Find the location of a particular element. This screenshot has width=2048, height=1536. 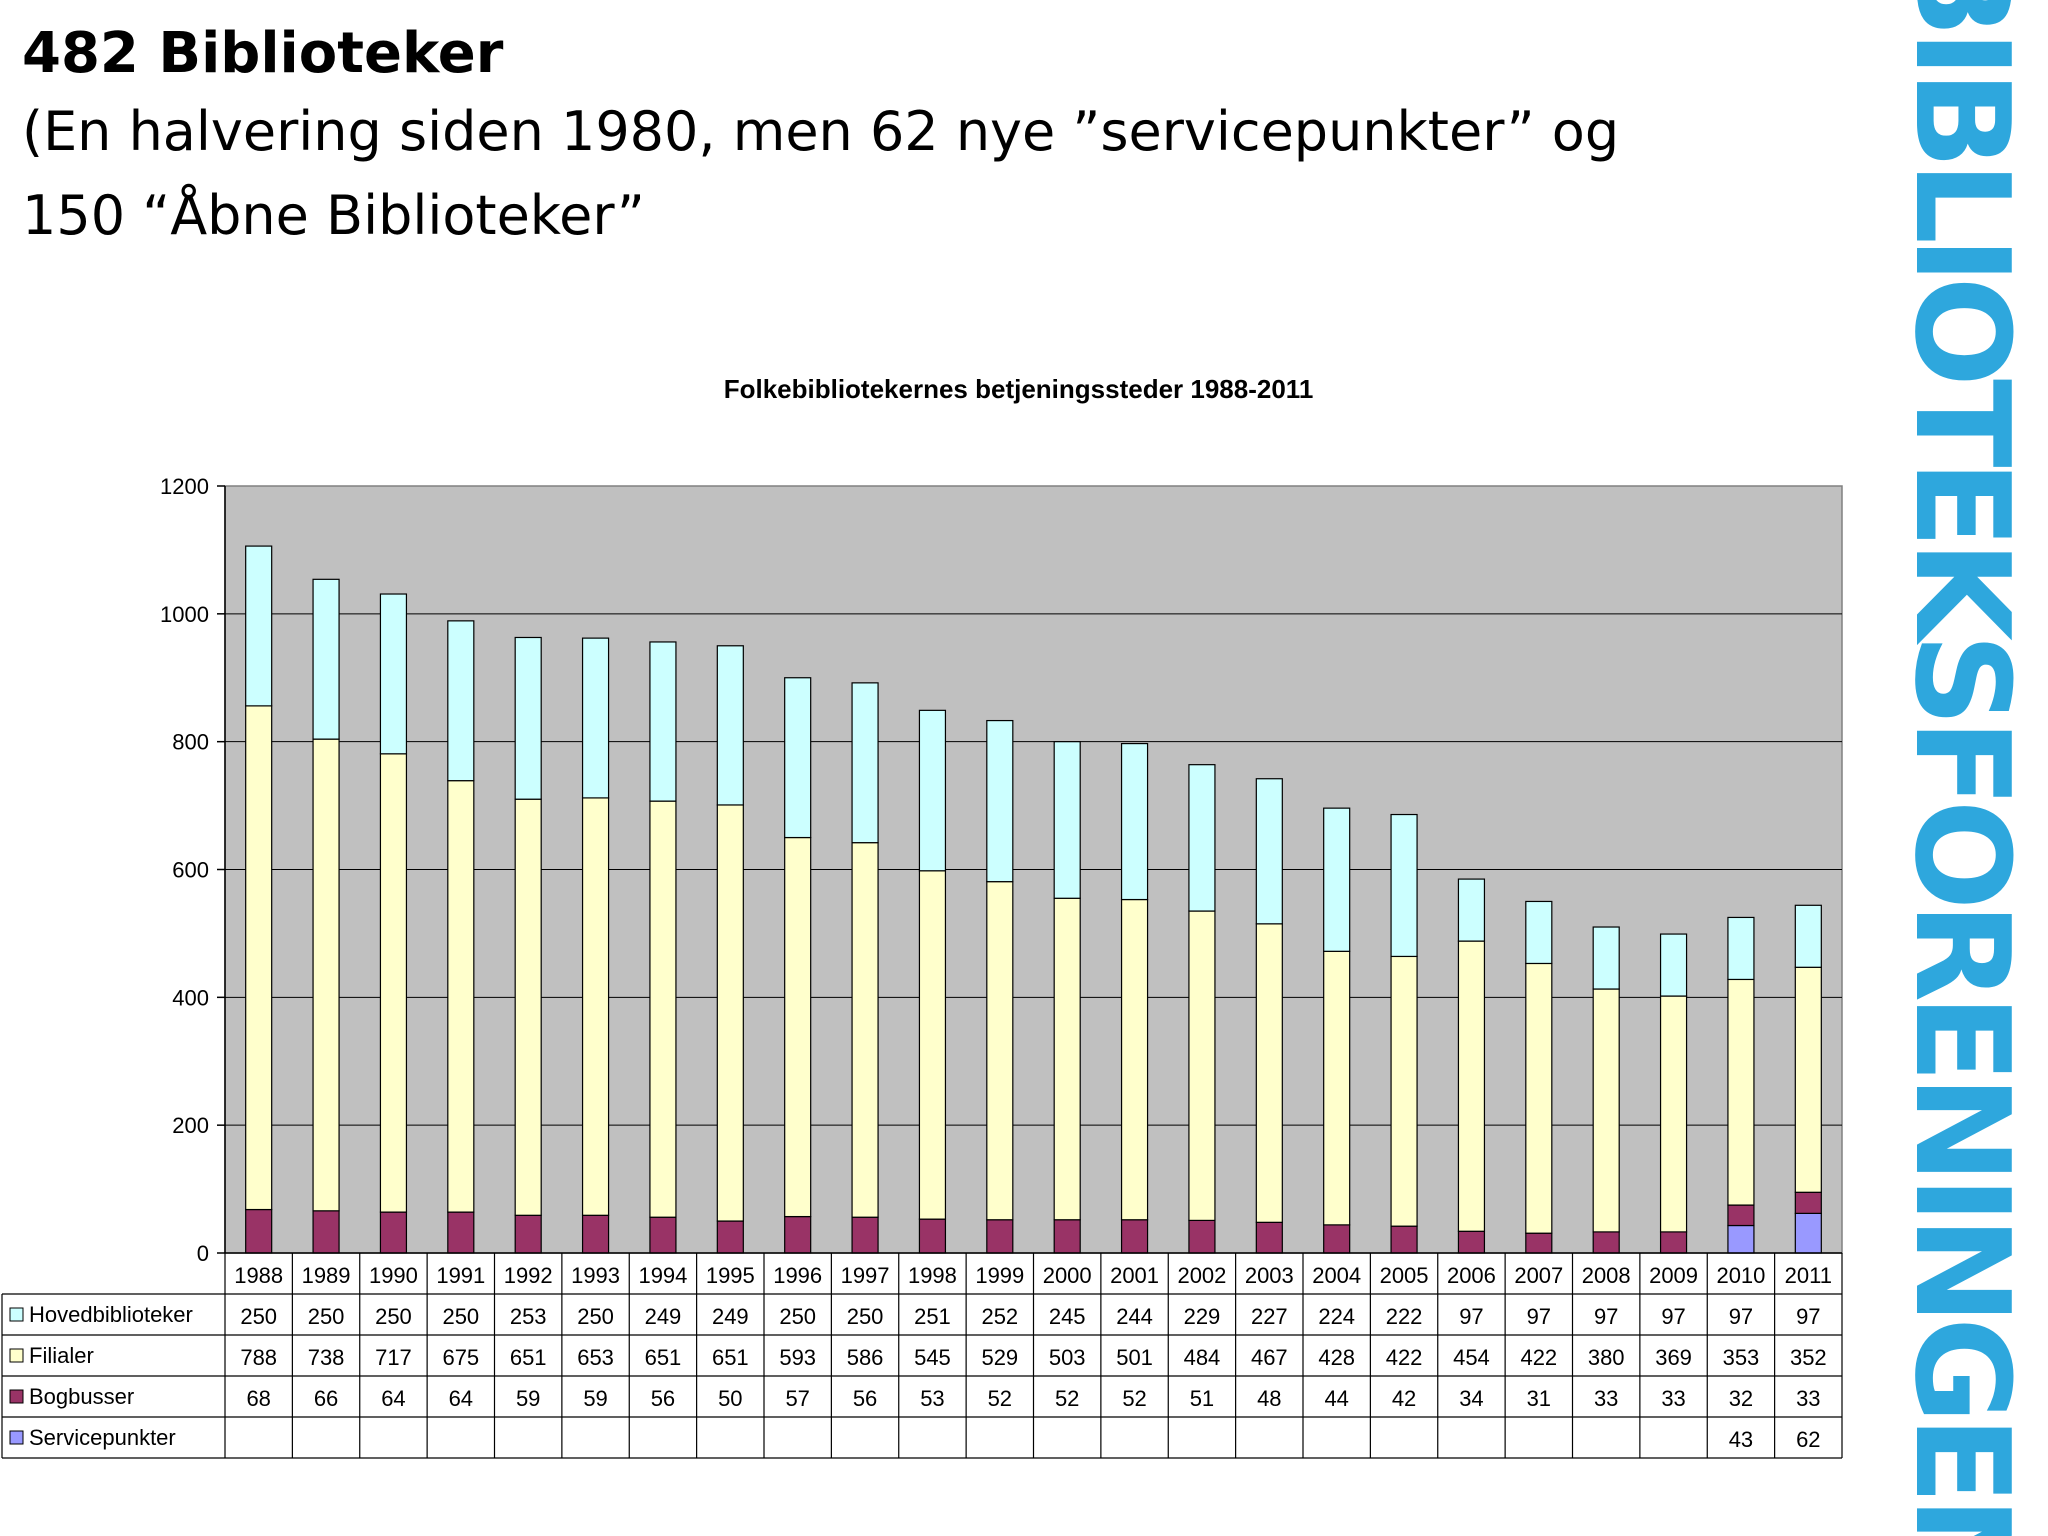

table-cell-hovedbiblioteker-2010: 97 is located at coordinates (1741, 1316).